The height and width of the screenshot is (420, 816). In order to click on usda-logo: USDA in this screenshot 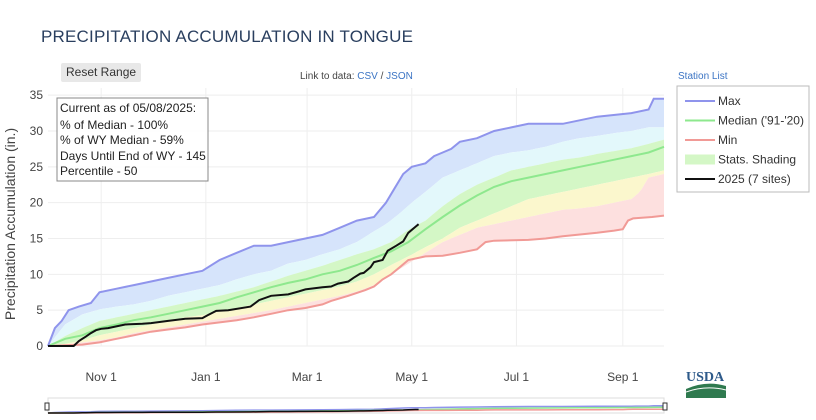, I will do `click(706, 384)`.